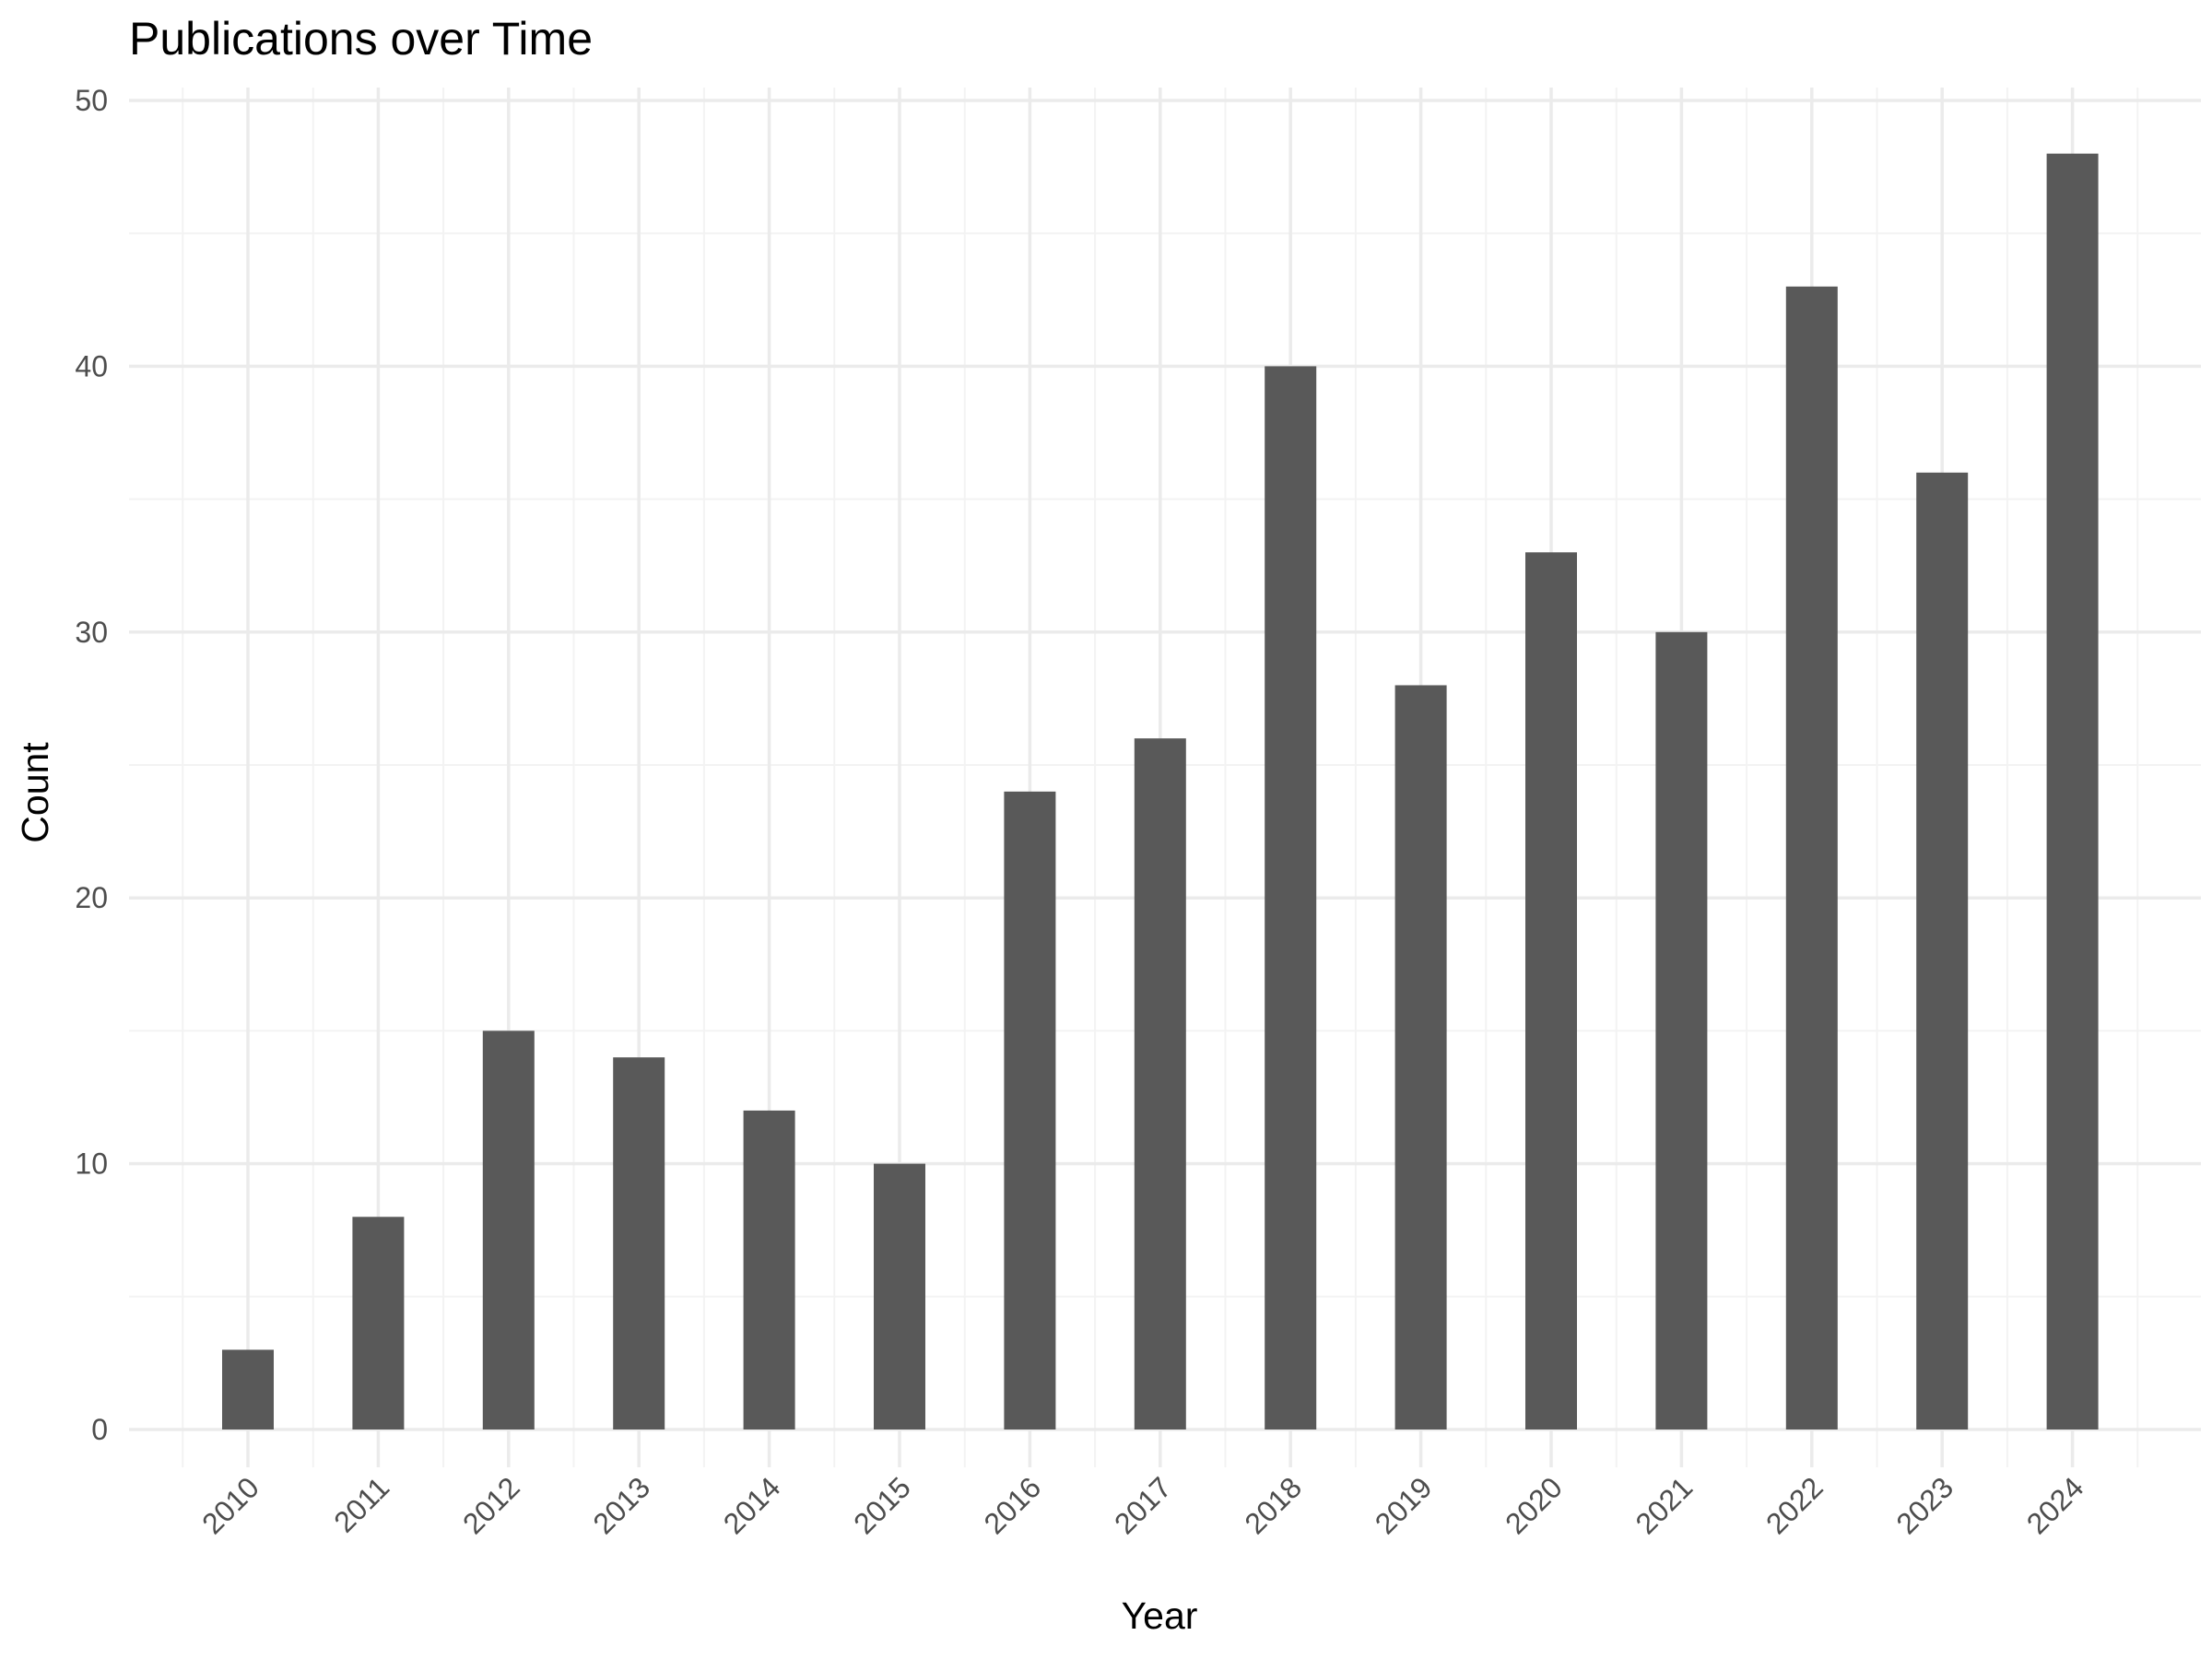  What do you see at coordinates (361, 39) in the screenshot?
I see `chart-title: Publications over Time` at bounding box center [361, 39].